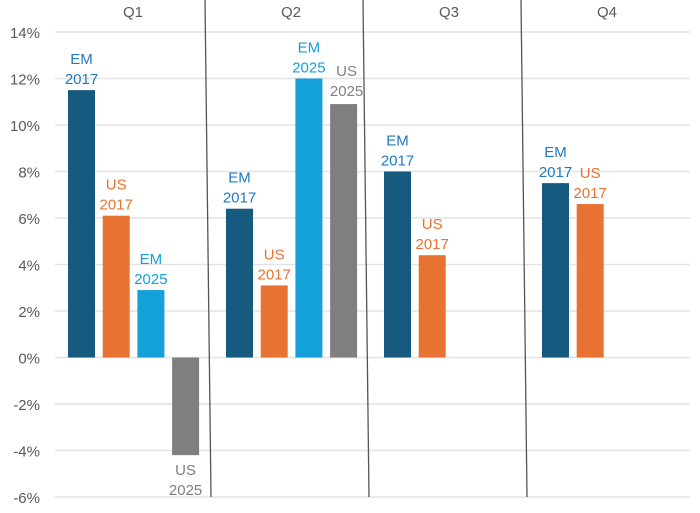 This screenshot has width=700, height=513. What do you see at coordinates (29, 312) in the screenshot?
I see `y-tick-label: 2%` at bounding box center [29, 312].